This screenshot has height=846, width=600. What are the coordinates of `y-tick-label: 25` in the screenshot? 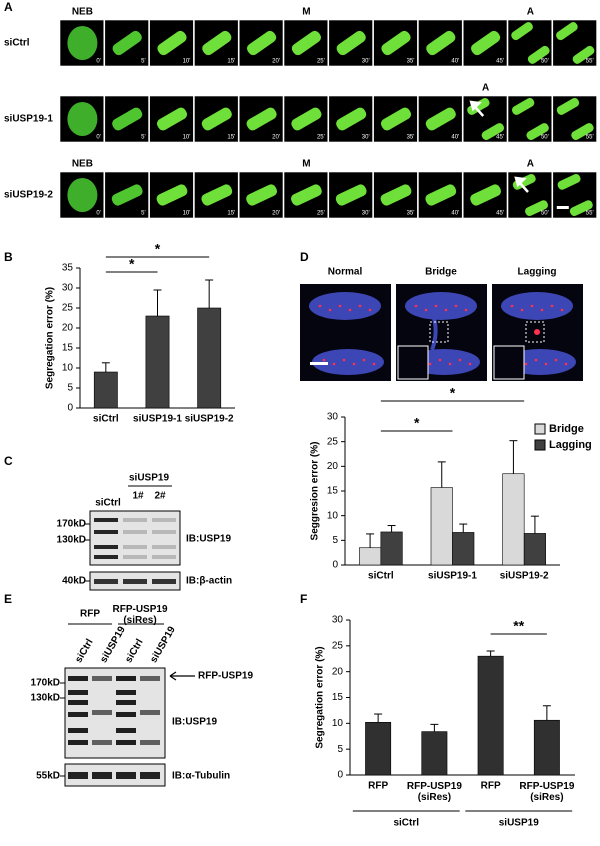 It's located at (338, 645).